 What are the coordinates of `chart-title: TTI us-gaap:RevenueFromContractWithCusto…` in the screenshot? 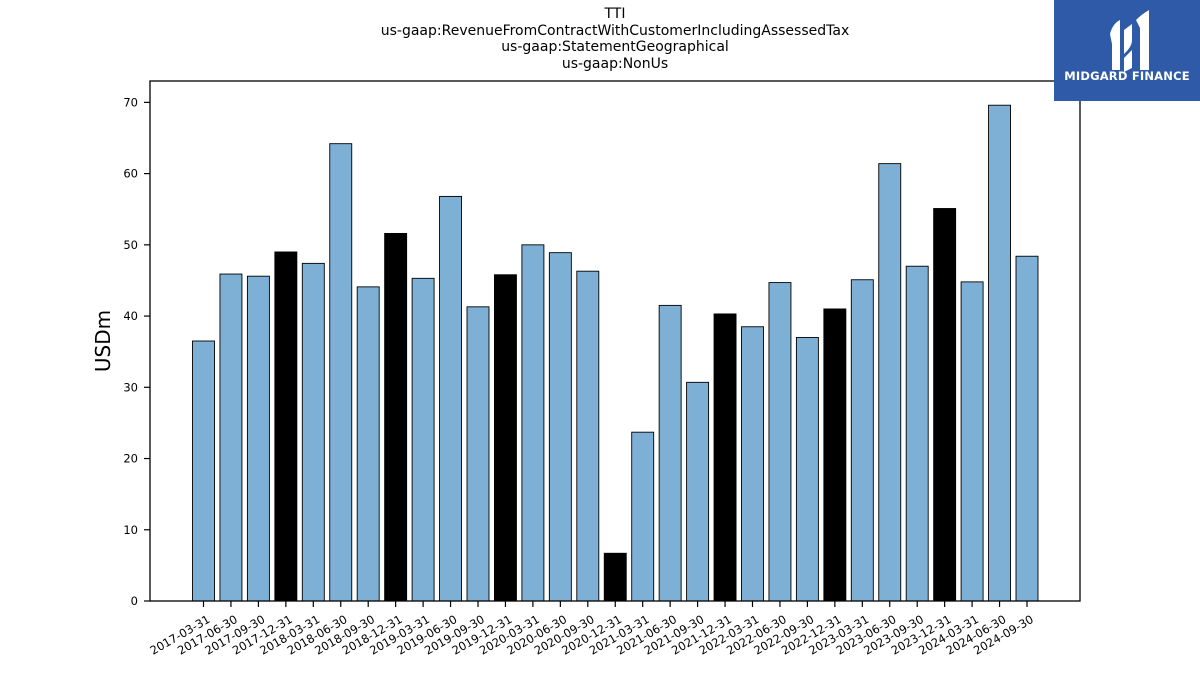 It's located at (615, 39).